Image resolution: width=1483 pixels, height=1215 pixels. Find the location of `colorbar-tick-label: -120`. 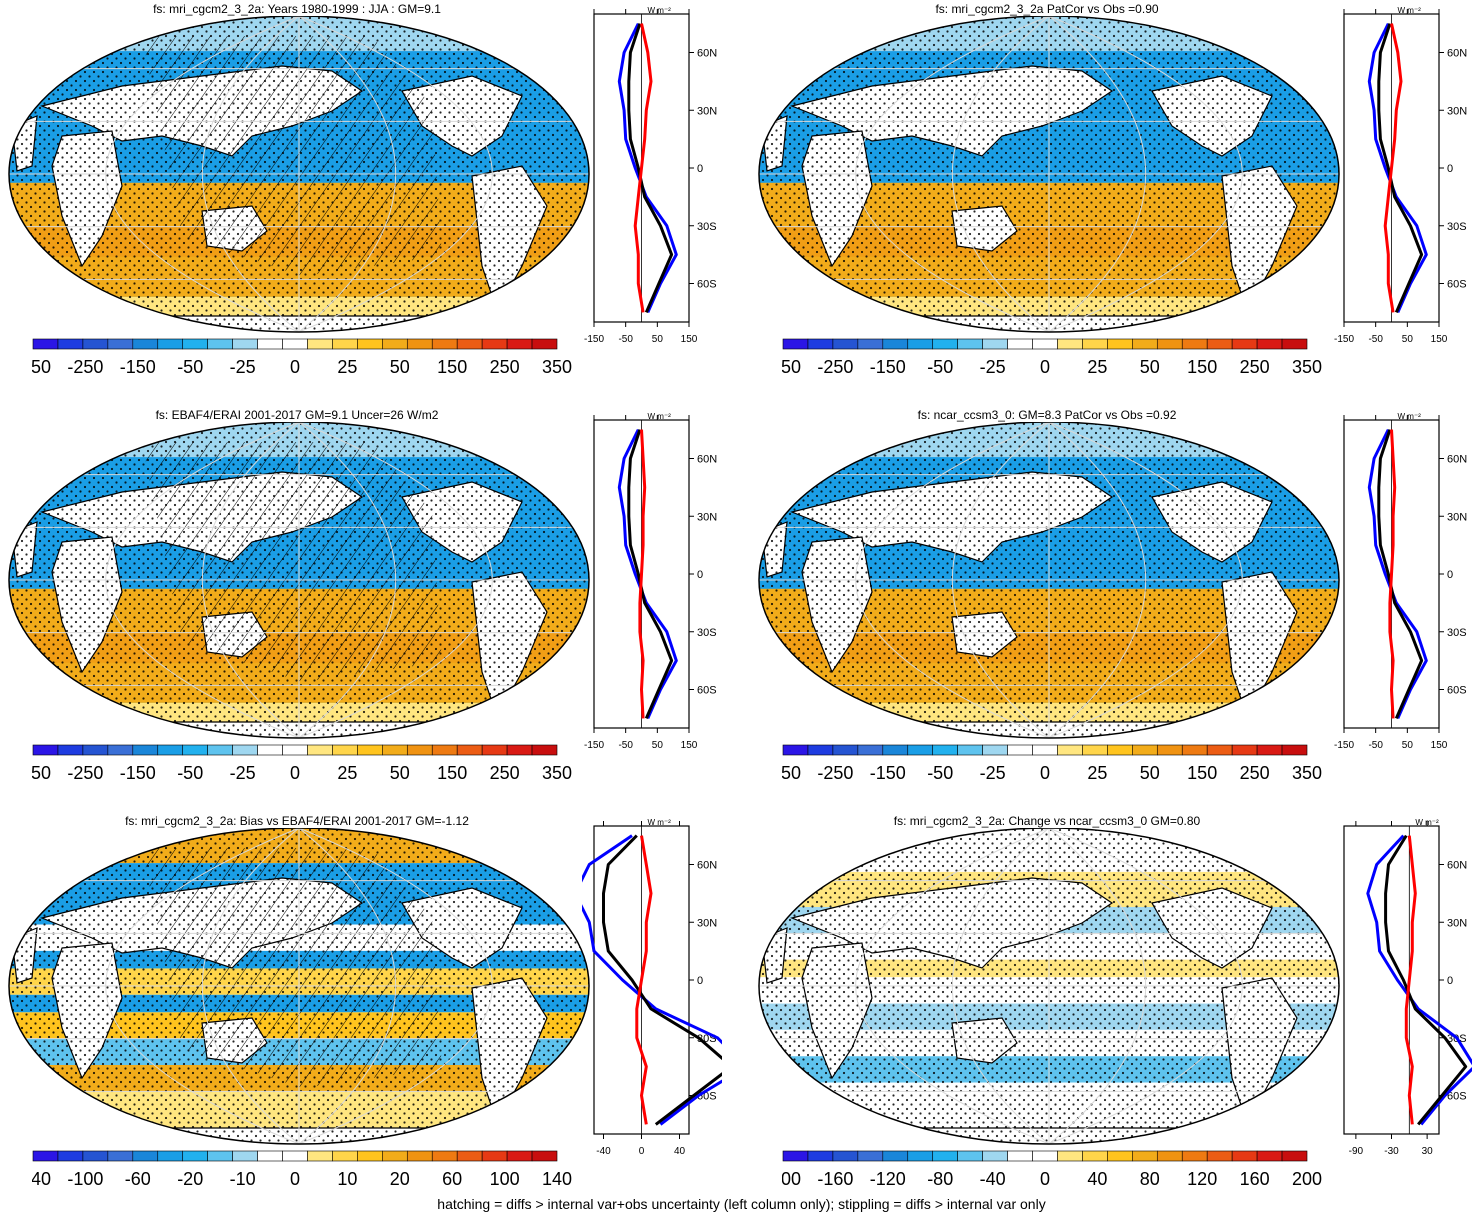

colorbar-tick-label: -120 is located at coordinates (888, 1179).